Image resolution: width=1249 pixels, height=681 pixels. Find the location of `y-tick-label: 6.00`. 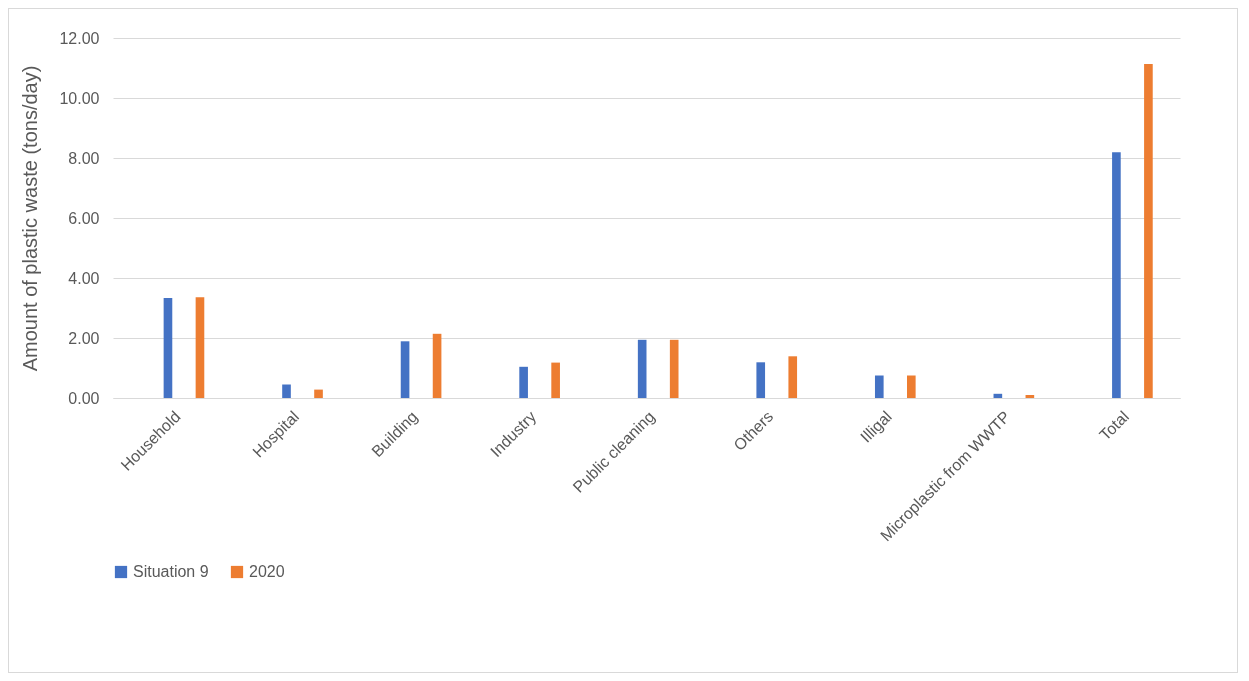

y-tick-label: 6.00 is located at coordinates (84, 218).